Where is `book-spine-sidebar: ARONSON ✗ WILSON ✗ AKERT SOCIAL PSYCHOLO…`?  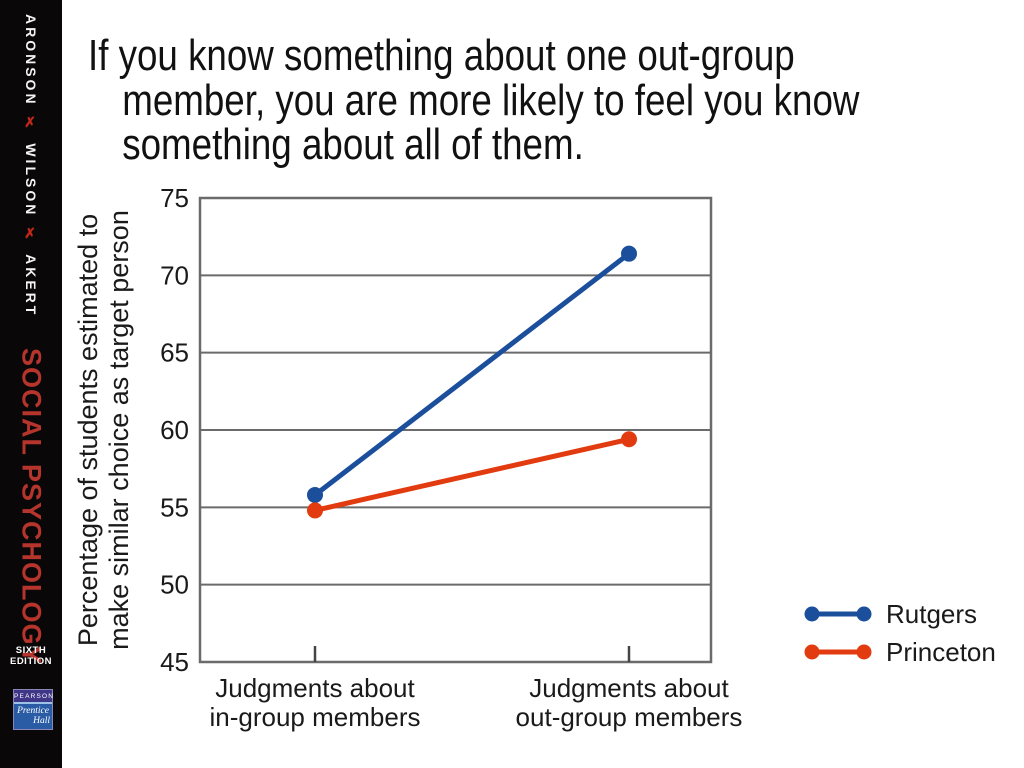
book-spine-sidebar: ARONSON ✗ WILSON ✗ AKERT SOCIAL PSYCHOLO… is located at coordinates (31, 384).